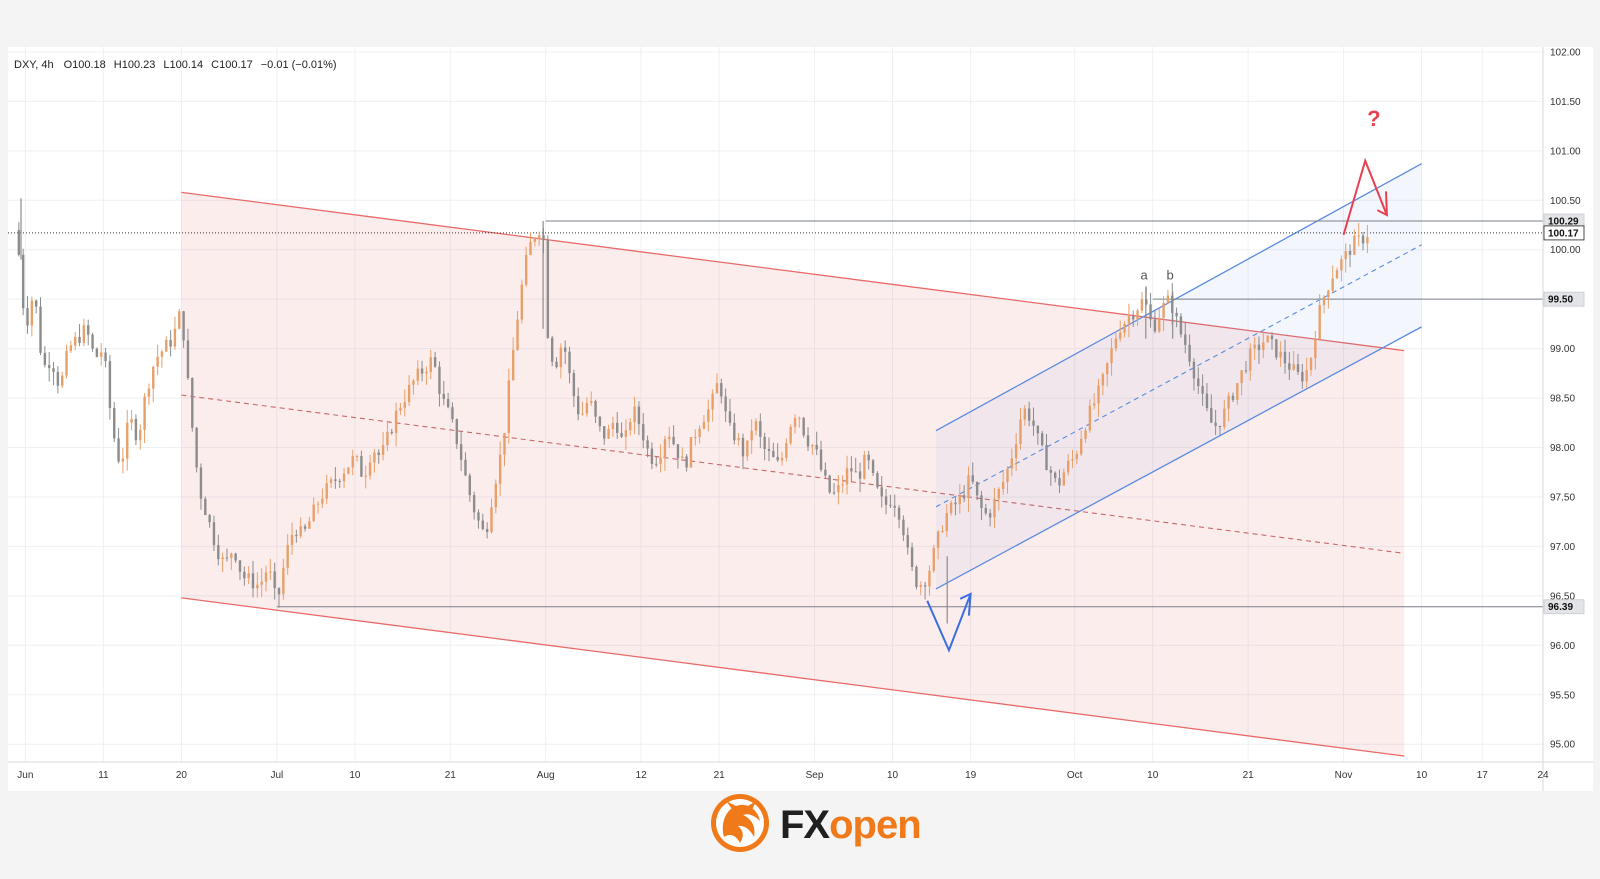 Image resolution: width=1600 pixels, height=879 pixels. I want to click on close-value: C100.17, so click(232, 65).